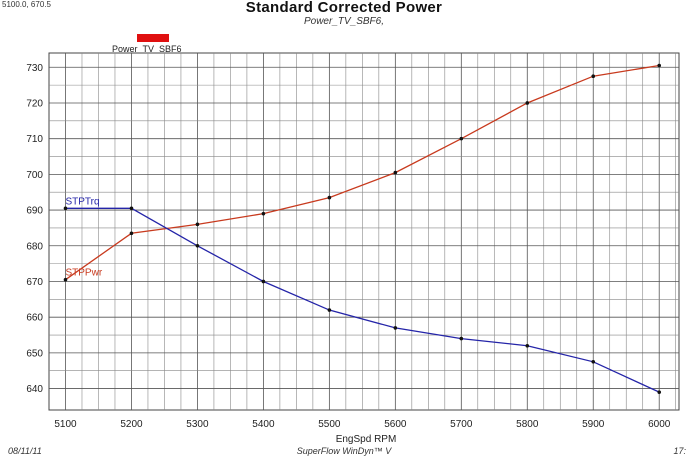  What do you see at coordinates (83, 237) in the screenshot?
I see `series-labels: STPPwr STPTrq` at bounding box center [83, 237].